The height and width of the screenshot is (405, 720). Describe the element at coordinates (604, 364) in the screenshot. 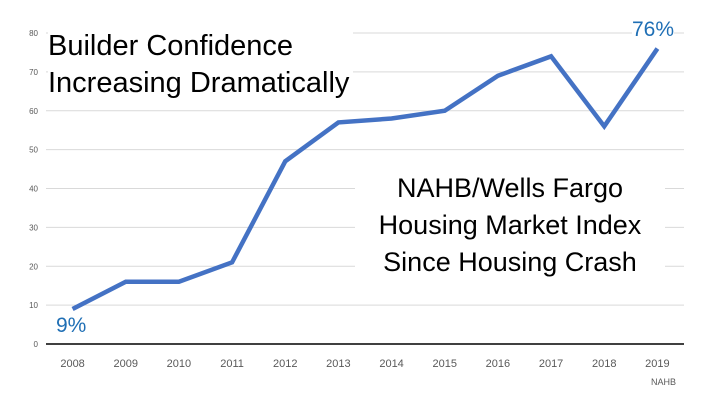

I see `x-tick-label: 2018` at that location.